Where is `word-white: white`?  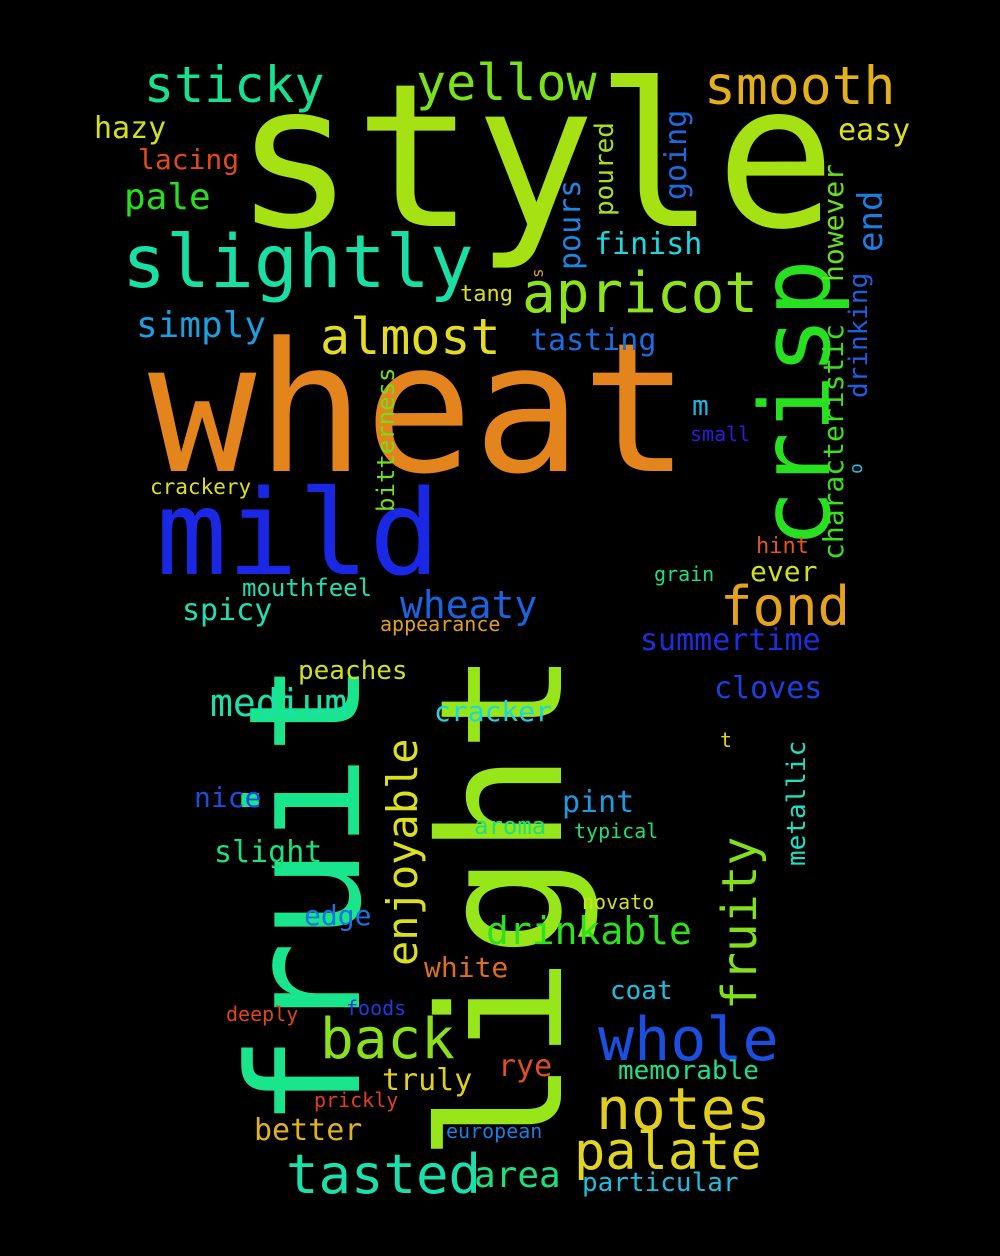 word-white: white is located at coordinates (466, 967).